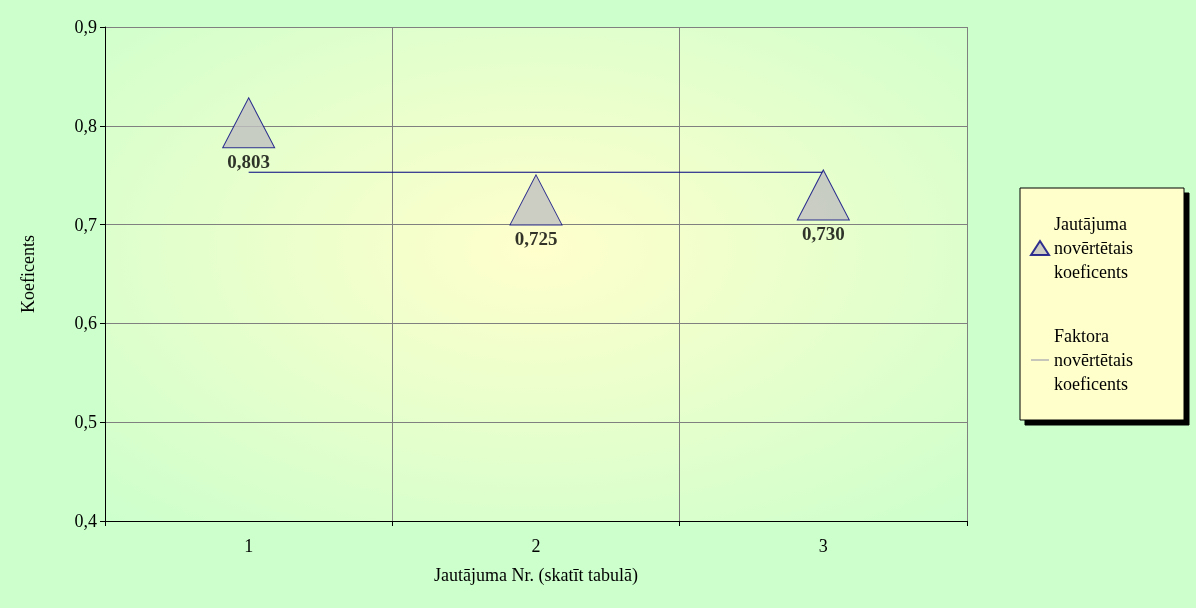 This screenshot has width=1196, height=608. I want to click on x-tick-label: 2, so click(536, 546).